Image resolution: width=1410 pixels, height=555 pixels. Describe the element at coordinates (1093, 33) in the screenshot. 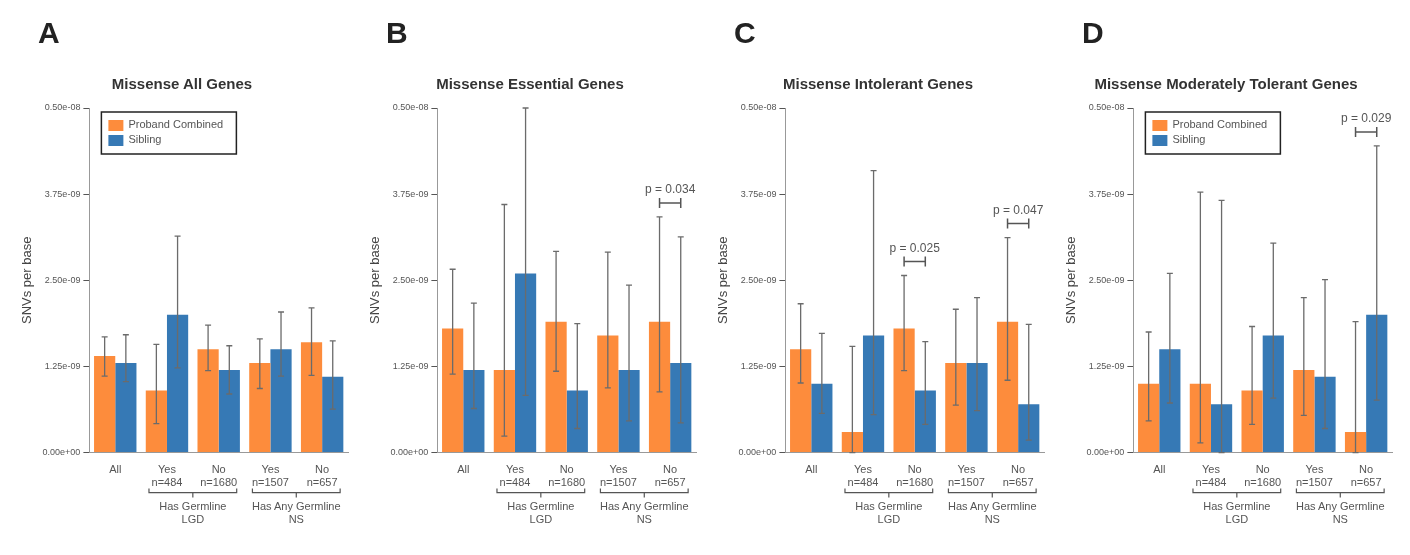

I see `text: D` at that location.